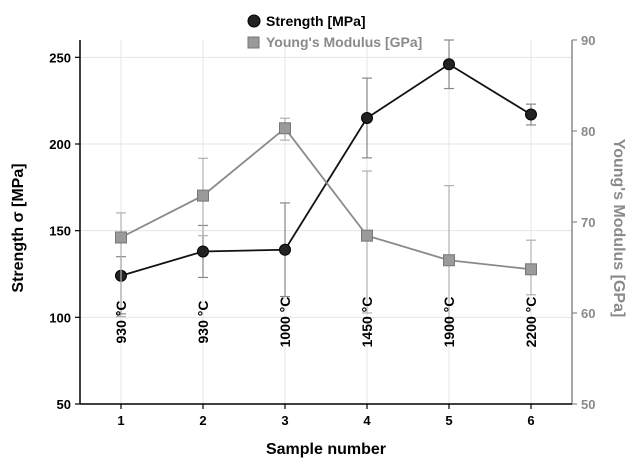  What do you see at coordinates (120, 420) in the screenshot?
I see `x-tick-label: 1` at bounding box center [120, 420].